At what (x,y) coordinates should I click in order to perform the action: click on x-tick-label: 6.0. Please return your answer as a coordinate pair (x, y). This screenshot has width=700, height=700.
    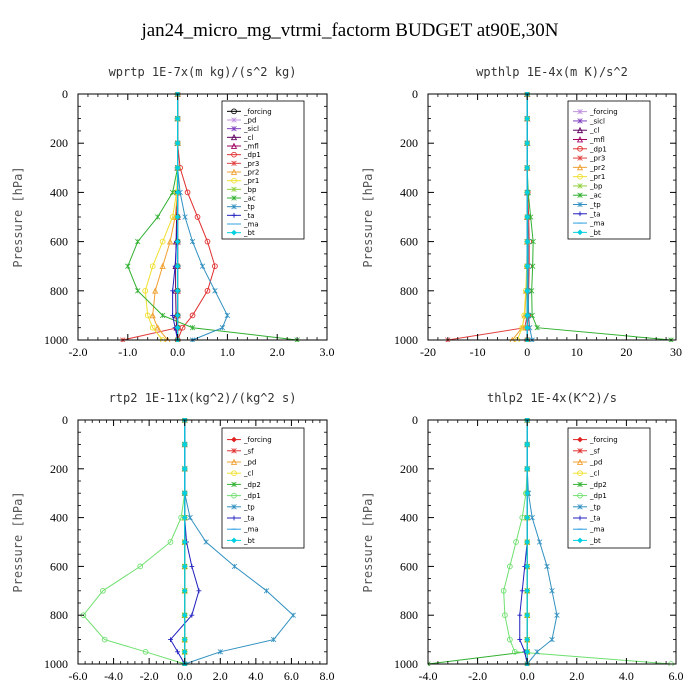
    Looking at the image, I should click on (676, 676).